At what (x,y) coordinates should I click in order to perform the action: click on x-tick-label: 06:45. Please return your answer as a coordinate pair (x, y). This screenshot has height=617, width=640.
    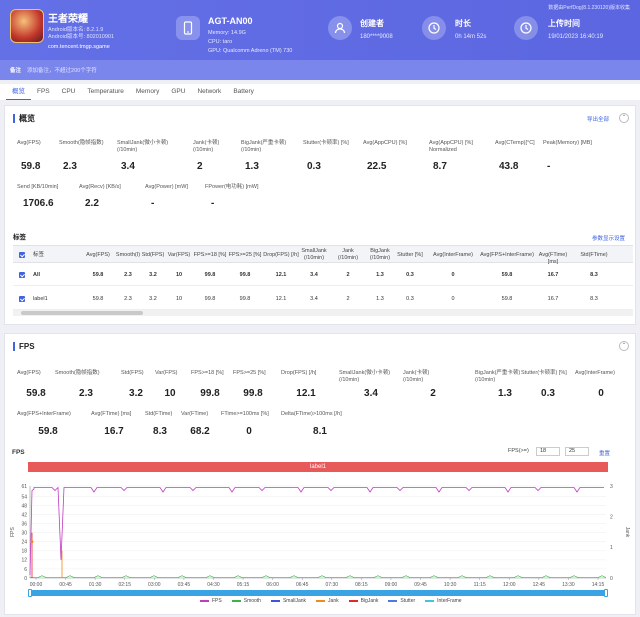
    Looking at the image, I should click on (302, 585).